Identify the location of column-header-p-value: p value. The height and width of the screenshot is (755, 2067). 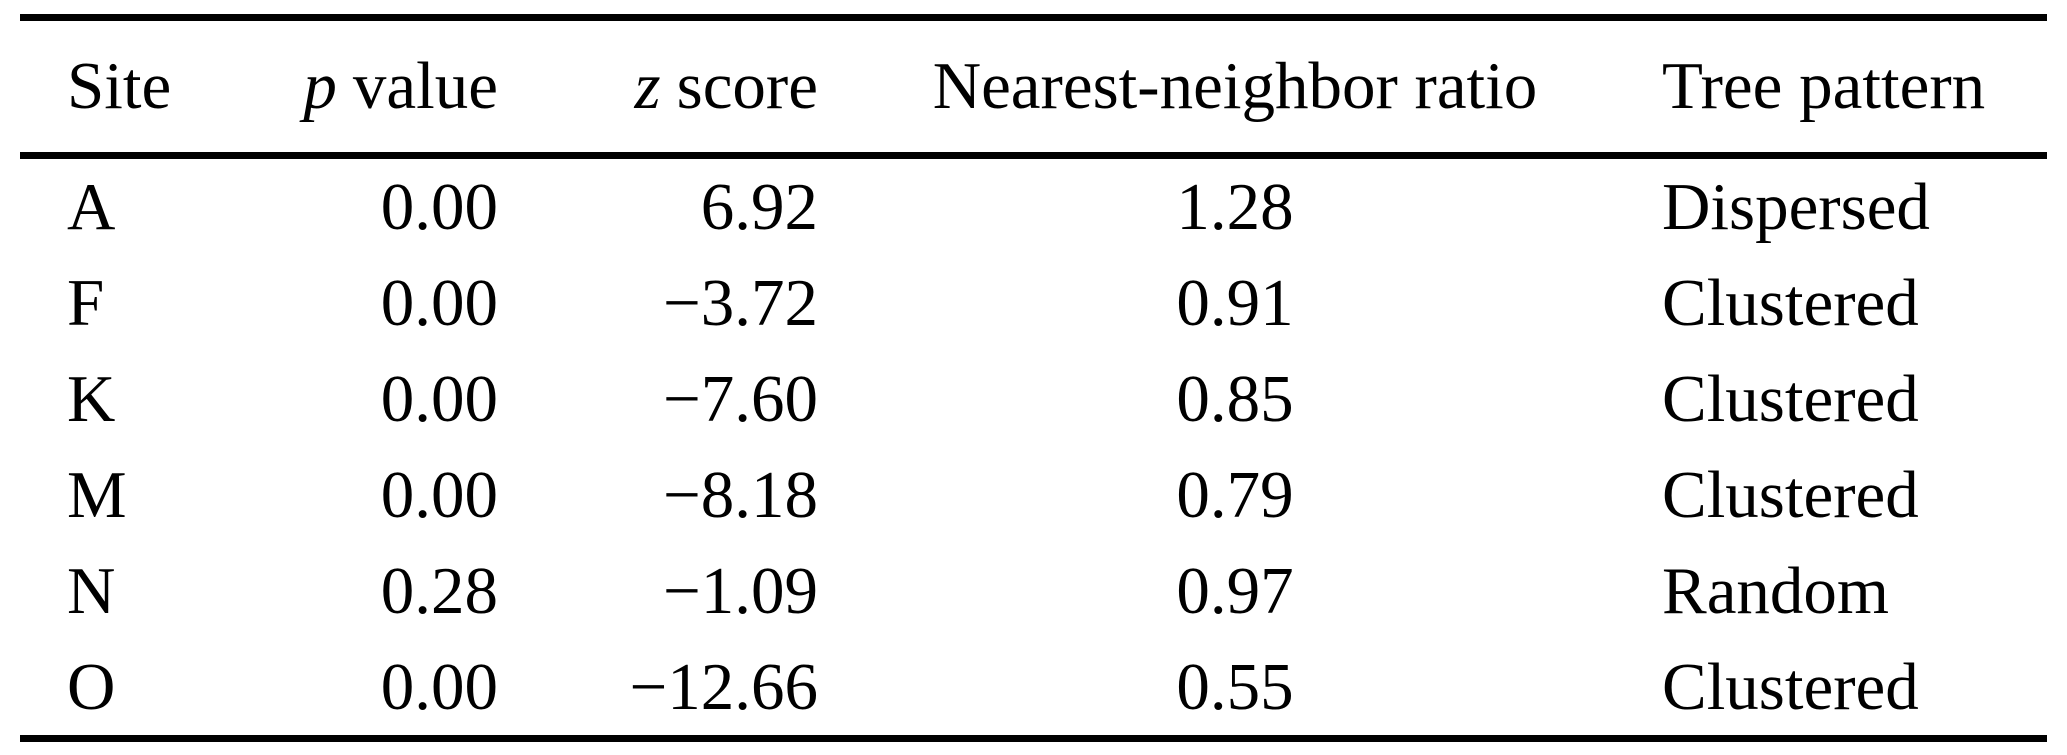
(370, 87).